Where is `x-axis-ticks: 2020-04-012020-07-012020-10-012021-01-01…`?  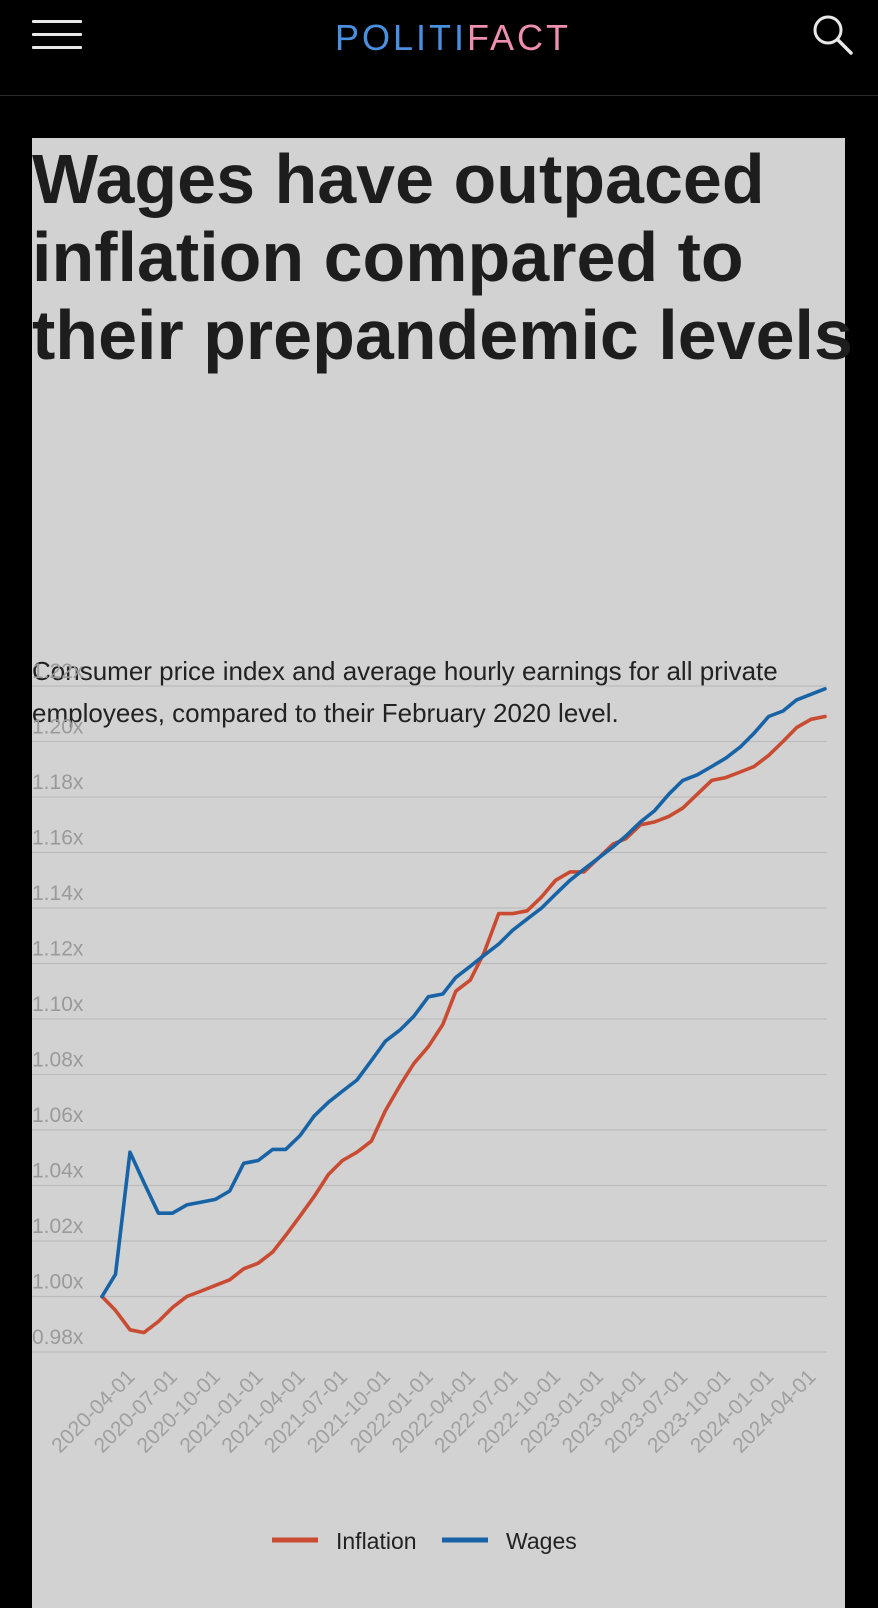 x-axis-ticks: 2020-04-012020-07-012020-10-012021-01-01… is located at coordinates (433, 1411).